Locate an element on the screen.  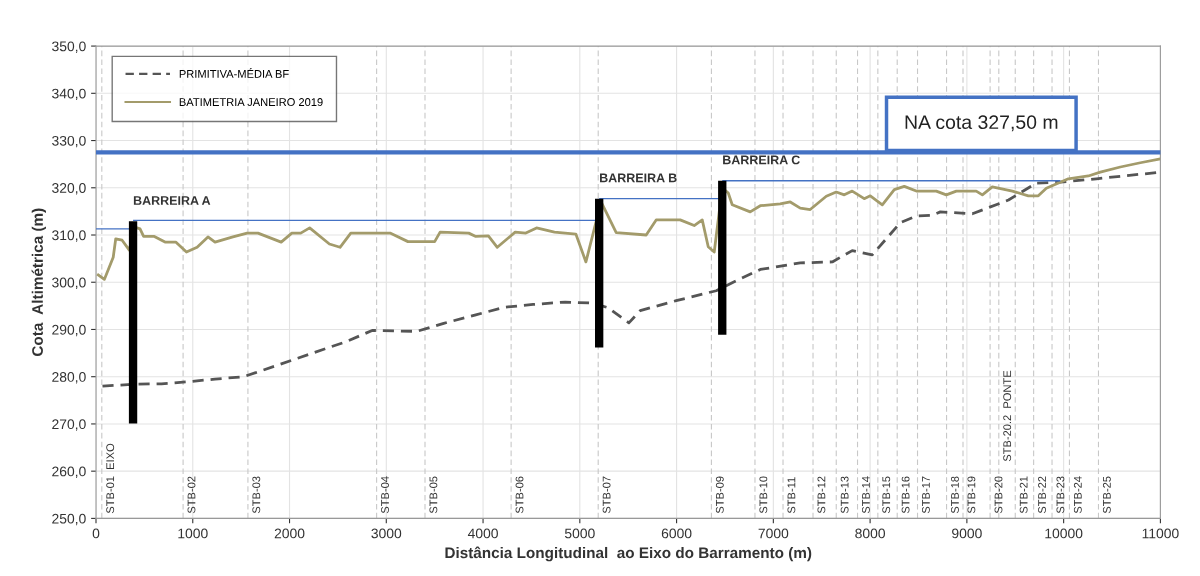
y-tick-label: 330,0 is located at coordinates (69, 141).